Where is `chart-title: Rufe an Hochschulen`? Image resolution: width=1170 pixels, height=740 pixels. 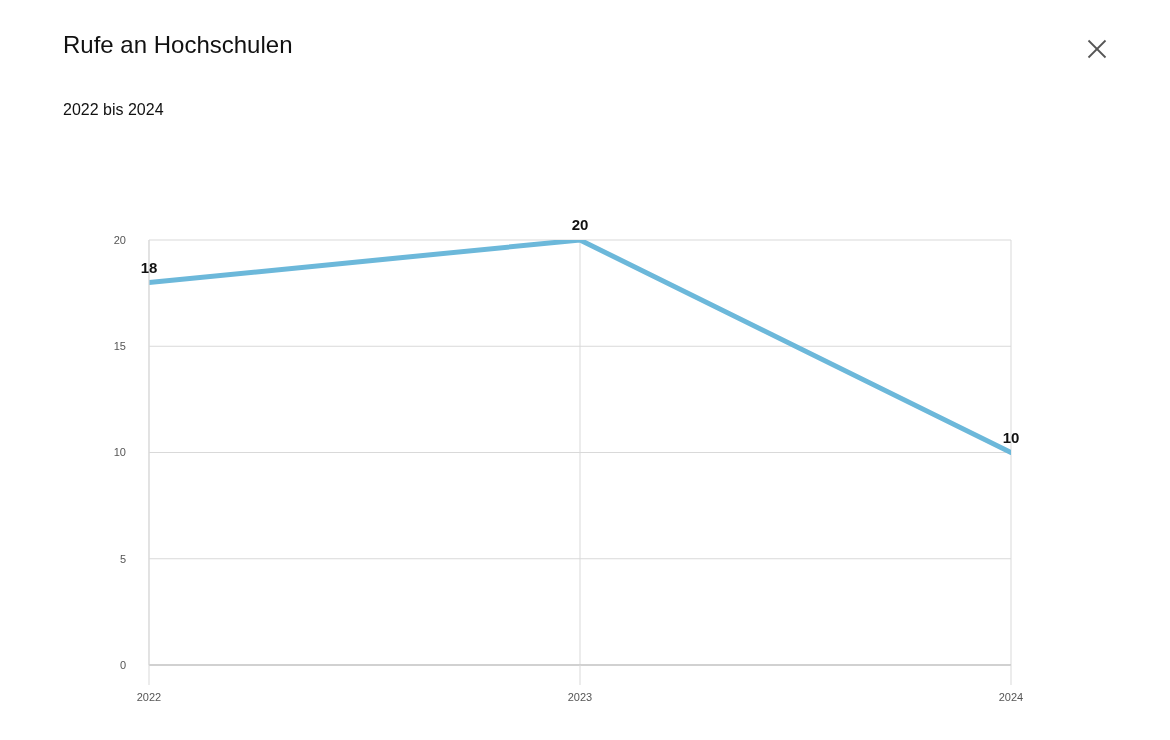
chart-title: Rufe an Hochschulen is located at coordinates (178, 45).